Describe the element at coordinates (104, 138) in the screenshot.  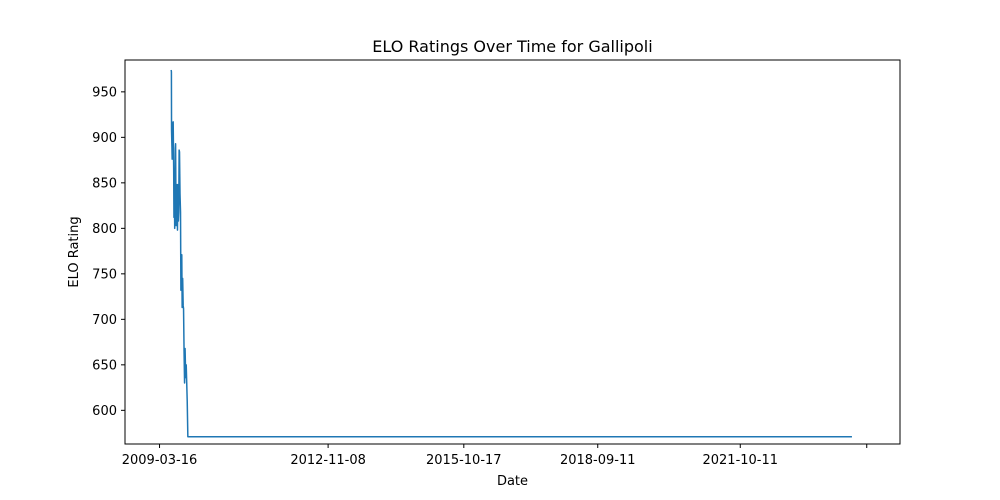
I see `y-tick-label: 900` at that location.